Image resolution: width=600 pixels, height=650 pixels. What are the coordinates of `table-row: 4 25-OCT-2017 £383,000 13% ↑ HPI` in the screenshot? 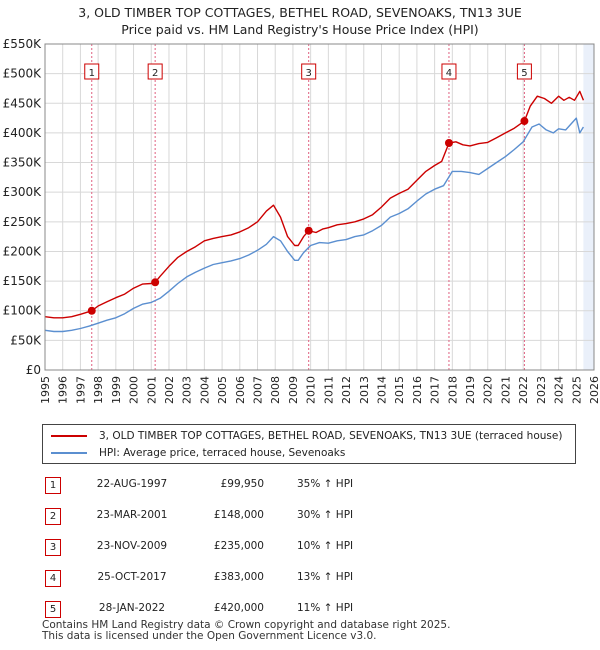 It's located at (302, 578).